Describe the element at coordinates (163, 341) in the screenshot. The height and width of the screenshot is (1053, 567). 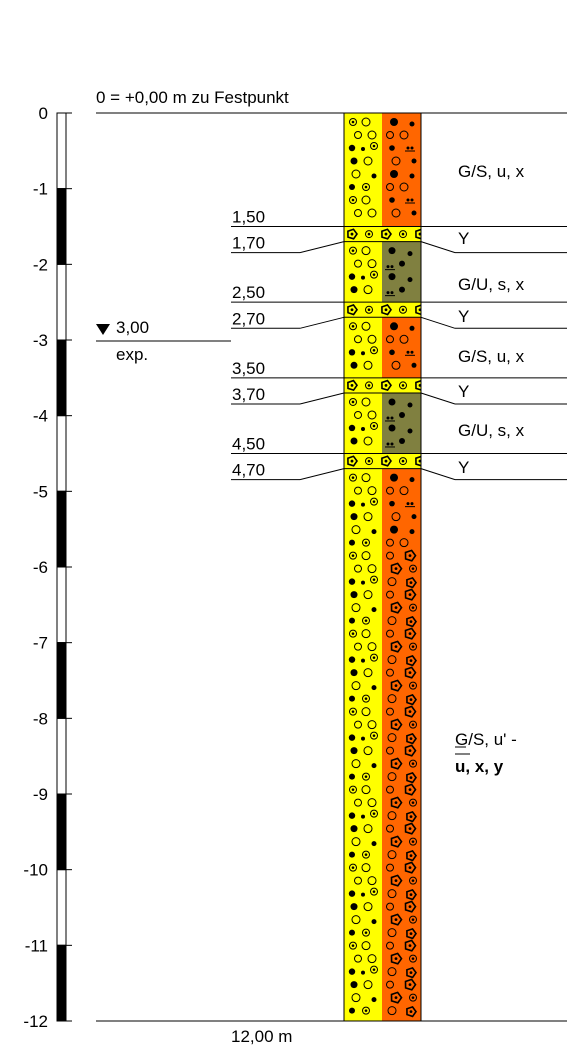
I see `groundwater-marker: 3,00 exp.` at that location.